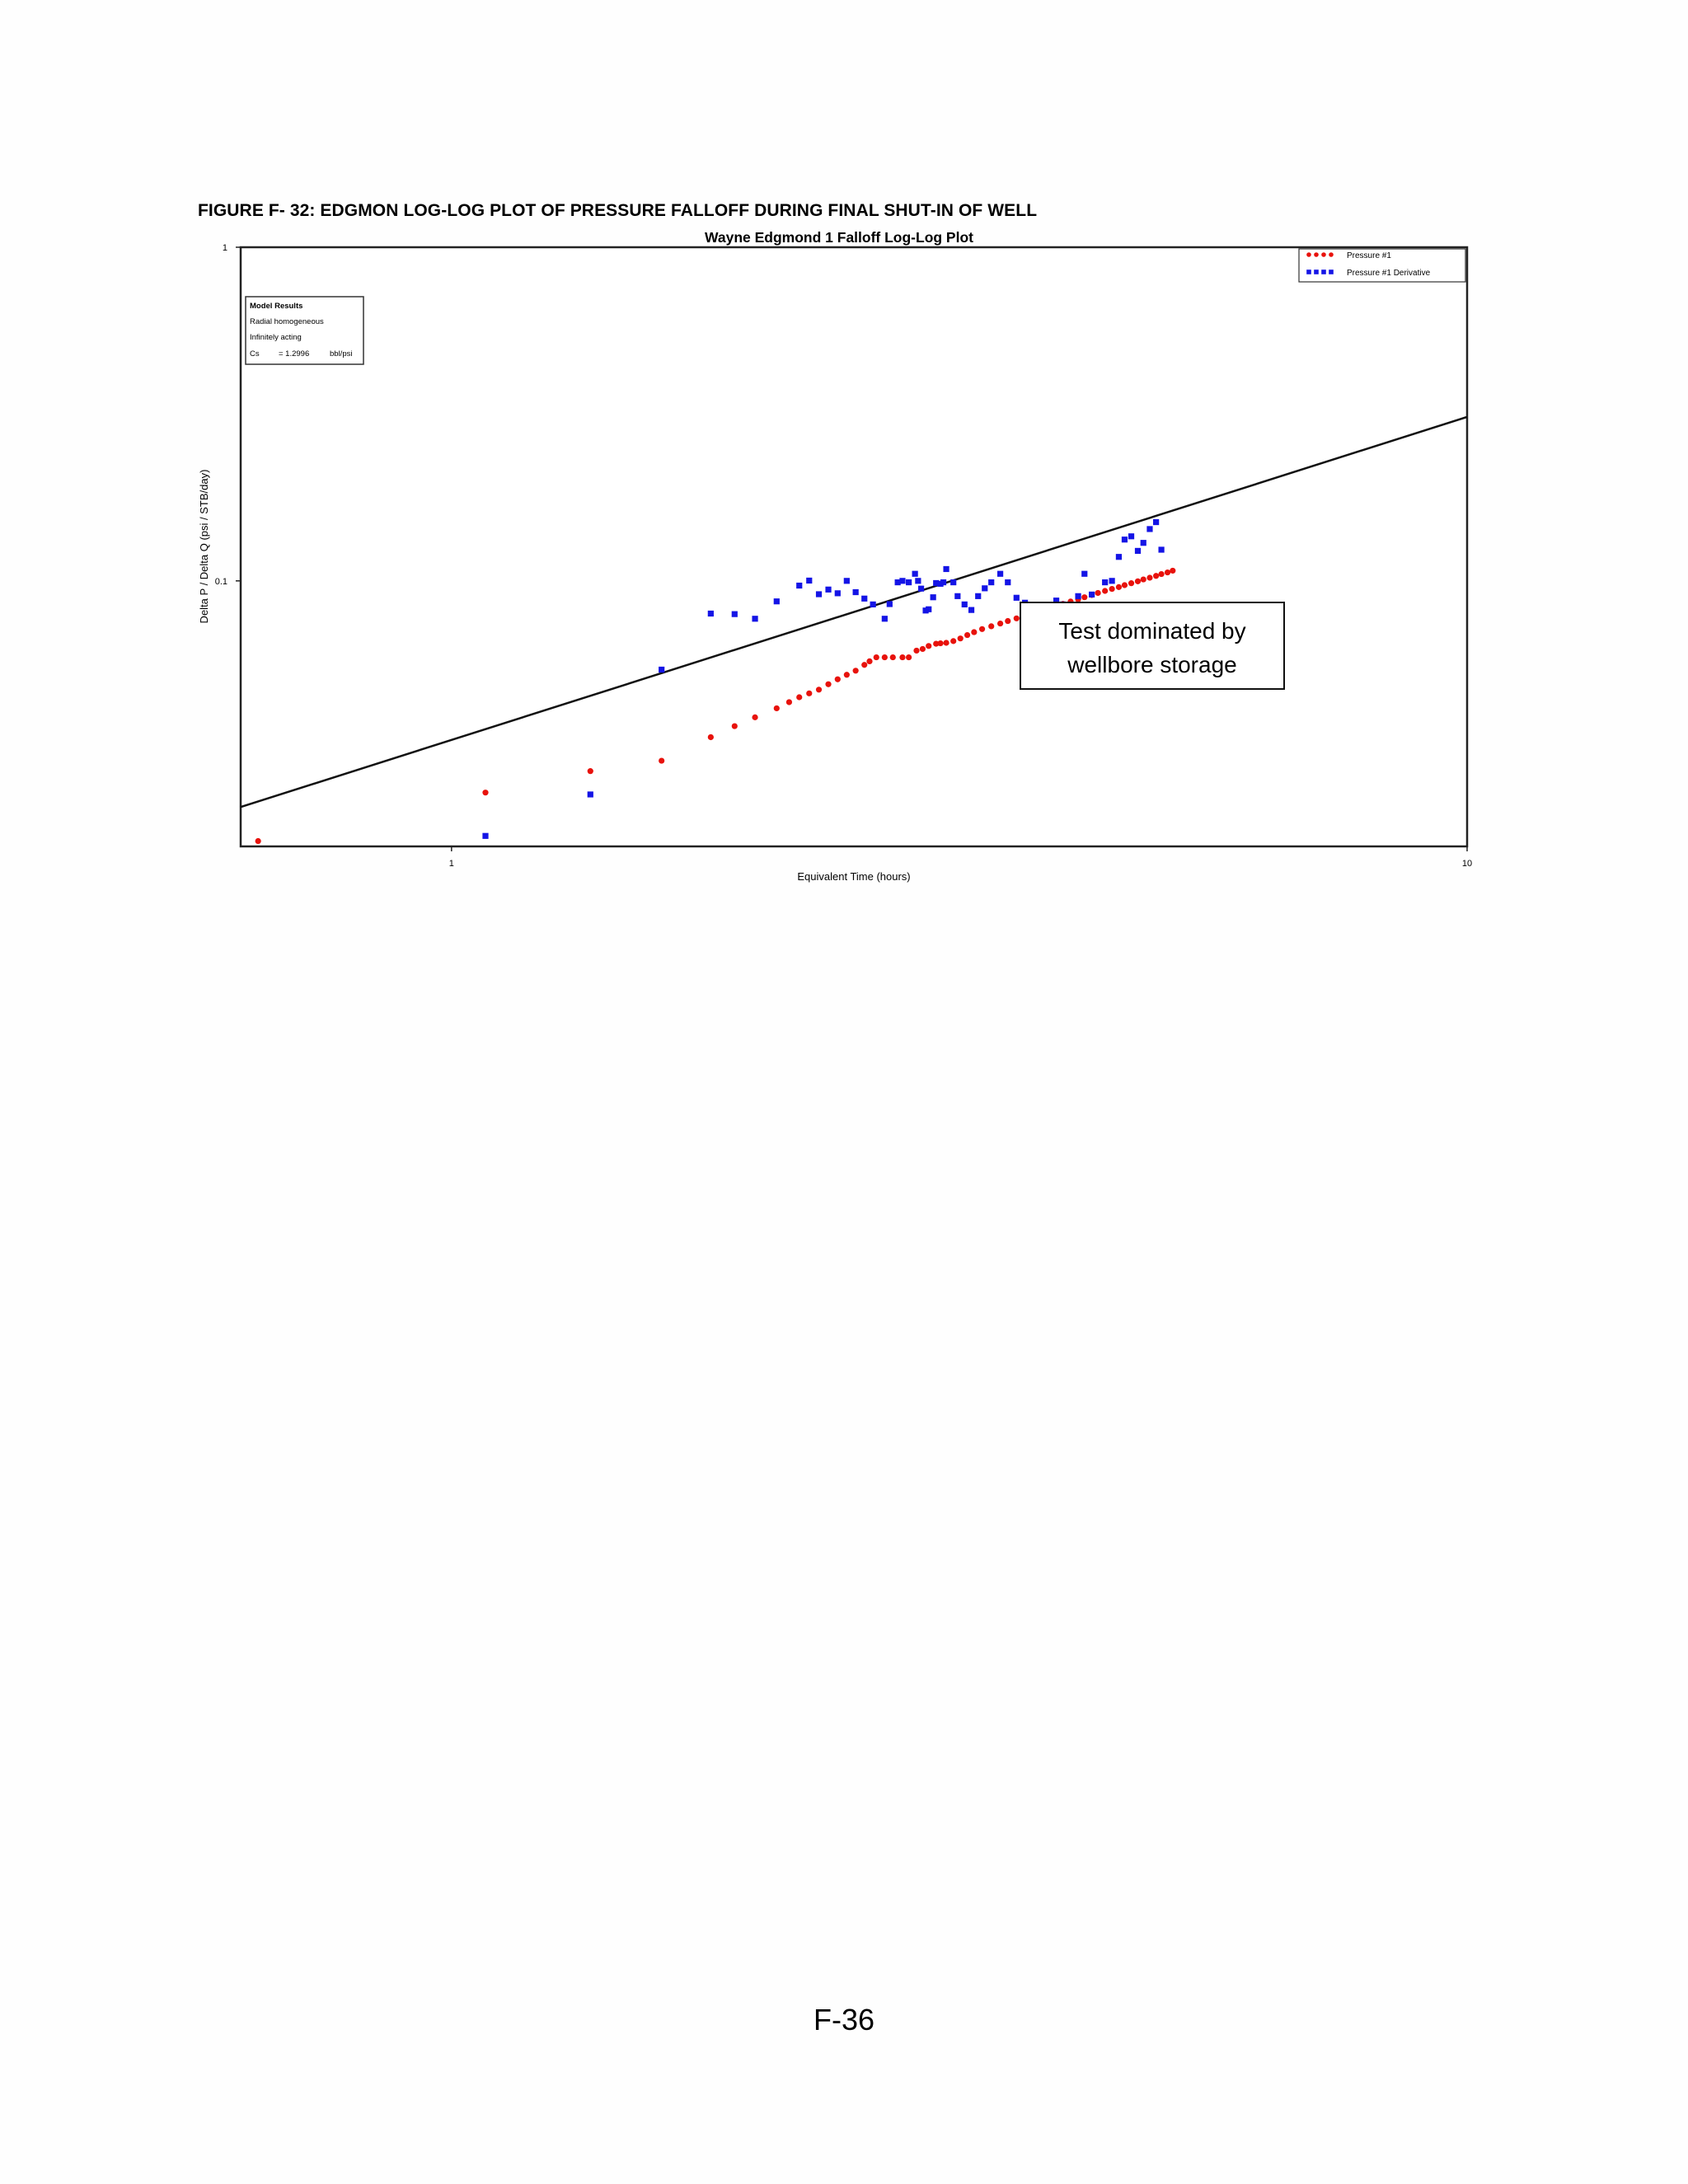  Describe the element at coordinates (1369, 255) in the screenshot. I see `legend-label-pressure: Pressure #1` at that location.